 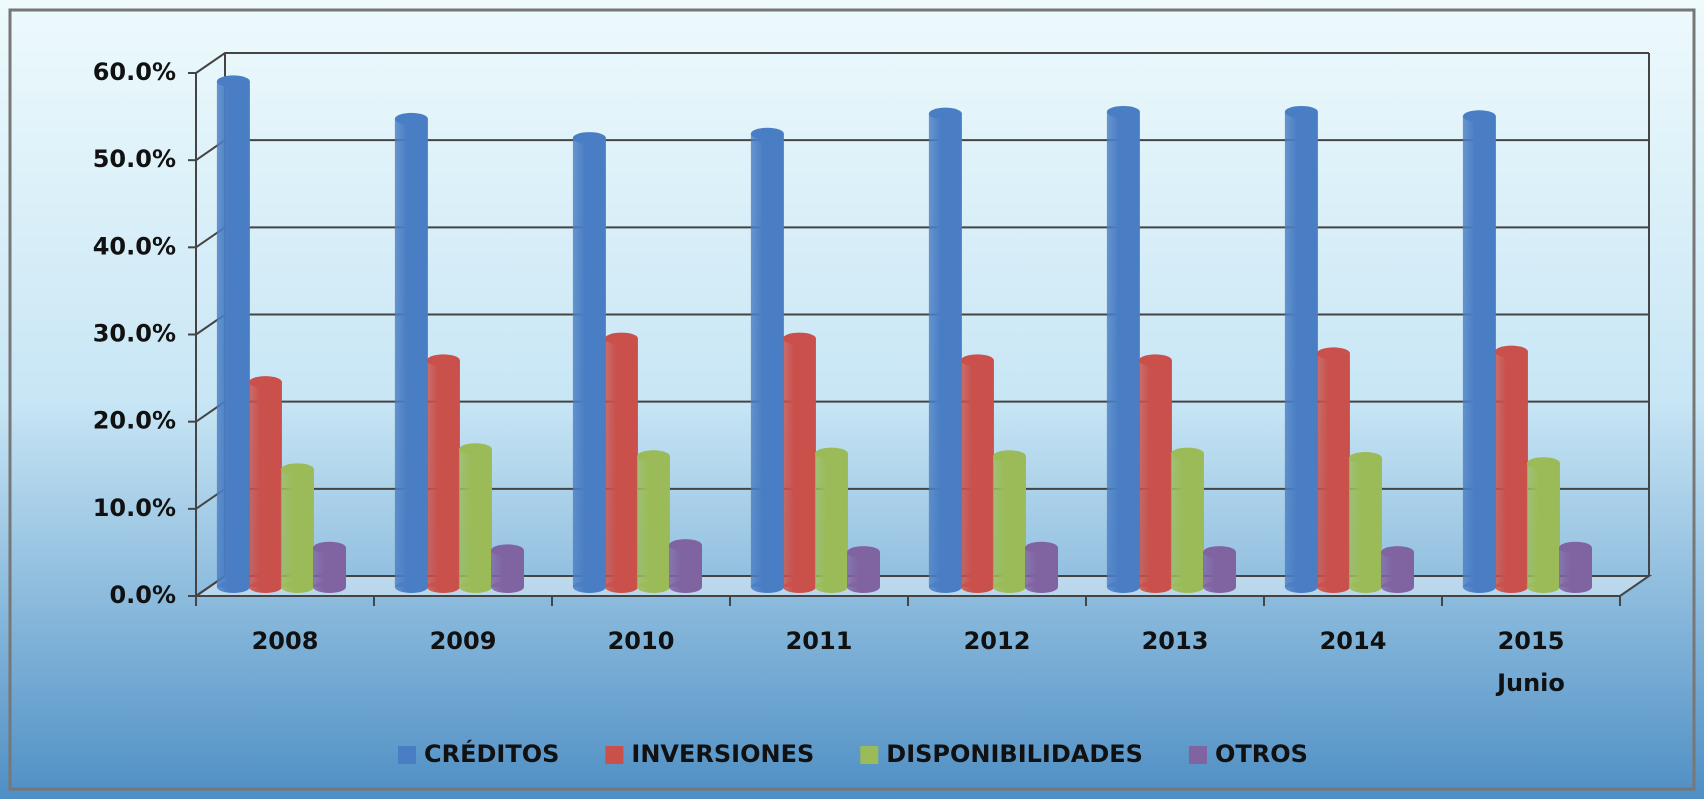 I want to click on legend-label: DISPONIBILIDADES, so click(x=1014, y=754).